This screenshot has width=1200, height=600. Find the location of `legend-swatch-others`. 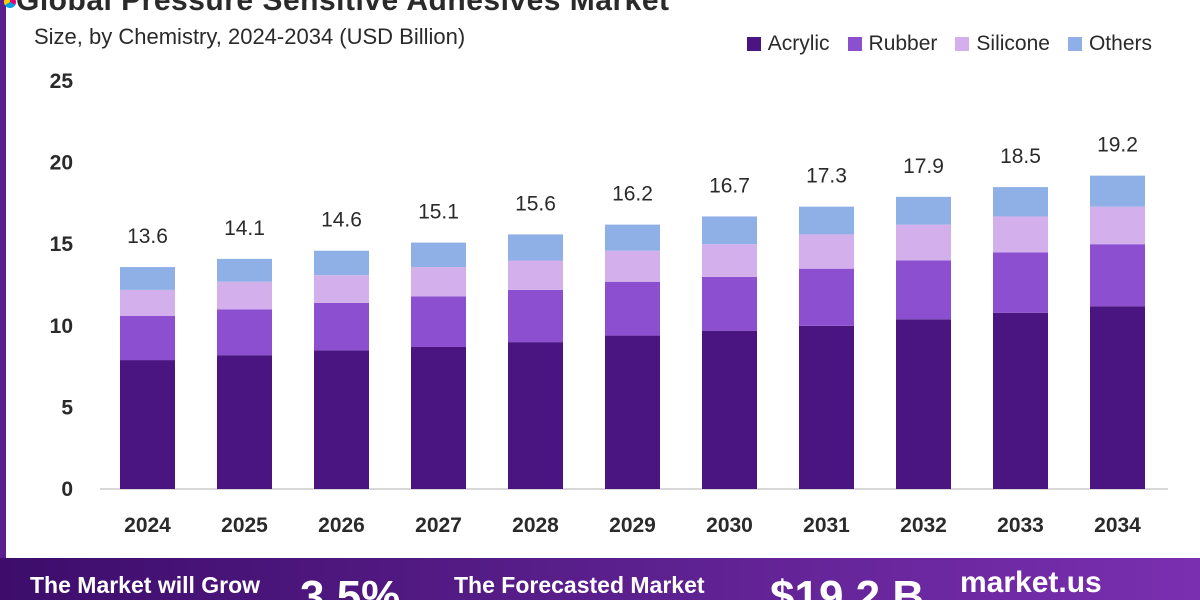

legend-swatch-others is located at coordinates (1074, 44).